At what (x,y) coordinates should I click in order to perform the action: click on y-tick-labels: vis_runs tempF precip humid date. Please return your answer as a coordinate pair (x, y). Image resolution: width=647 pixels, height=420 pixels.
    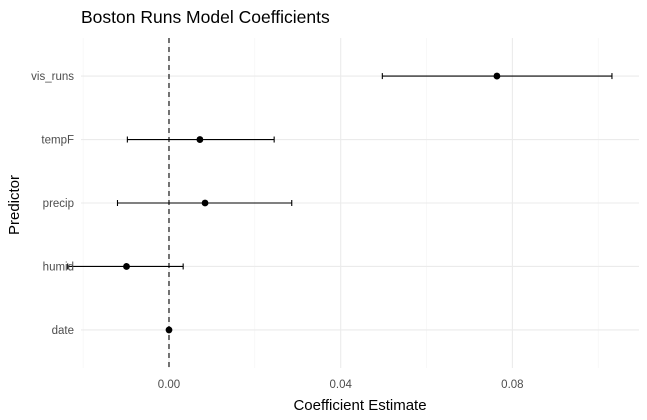
    Looking at the image, I should click on (52, 204).